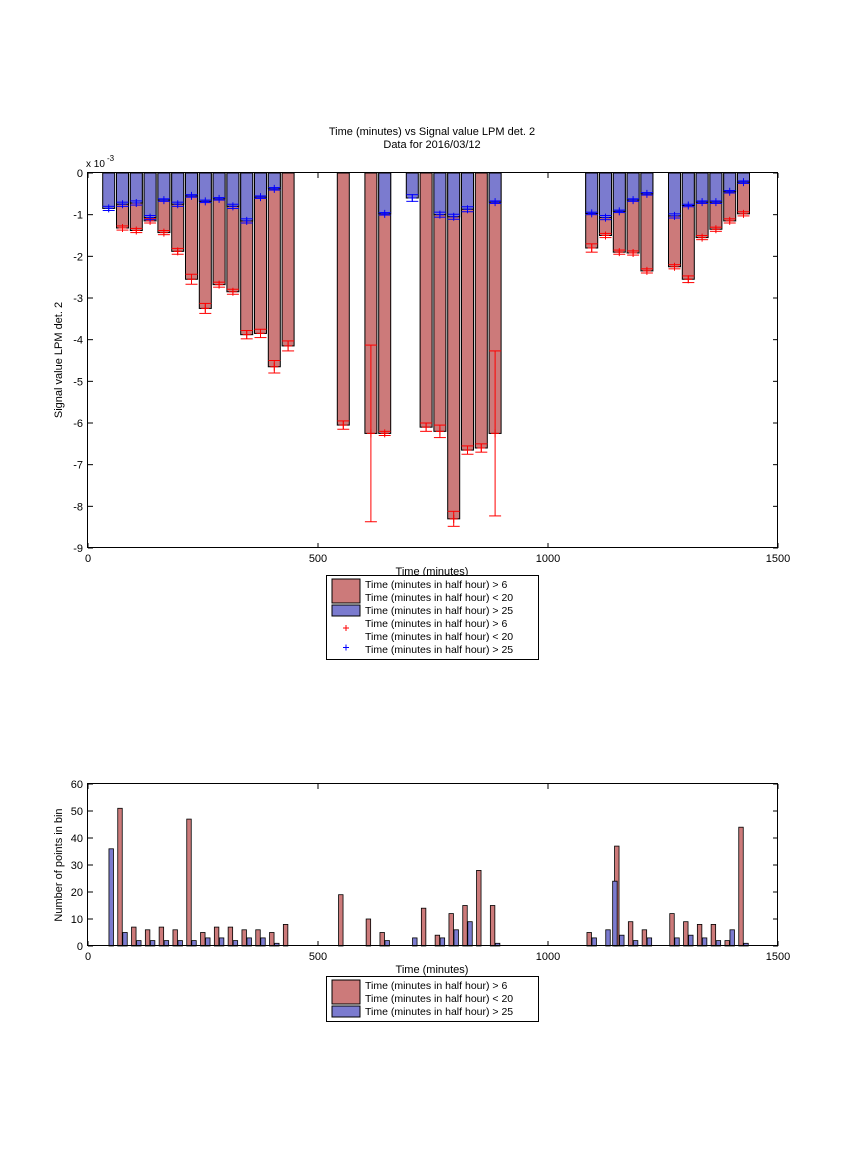  What do you see at coordinates (78, 299) in the screenshot?
I see `y-tick-label: -3` at bounding box center [78, 299].